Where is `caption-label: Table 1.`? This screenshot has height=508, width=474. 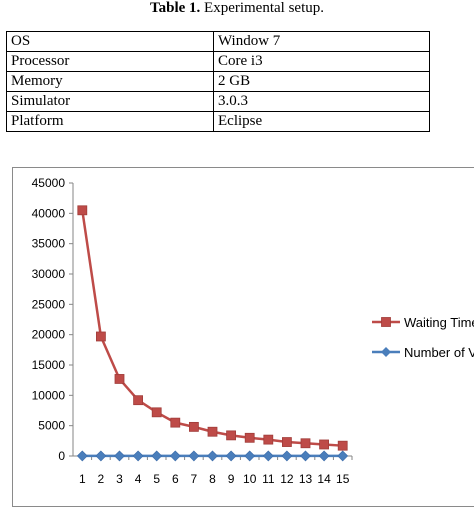
caption-label: Table 1. is located at coordinates (175, 8).